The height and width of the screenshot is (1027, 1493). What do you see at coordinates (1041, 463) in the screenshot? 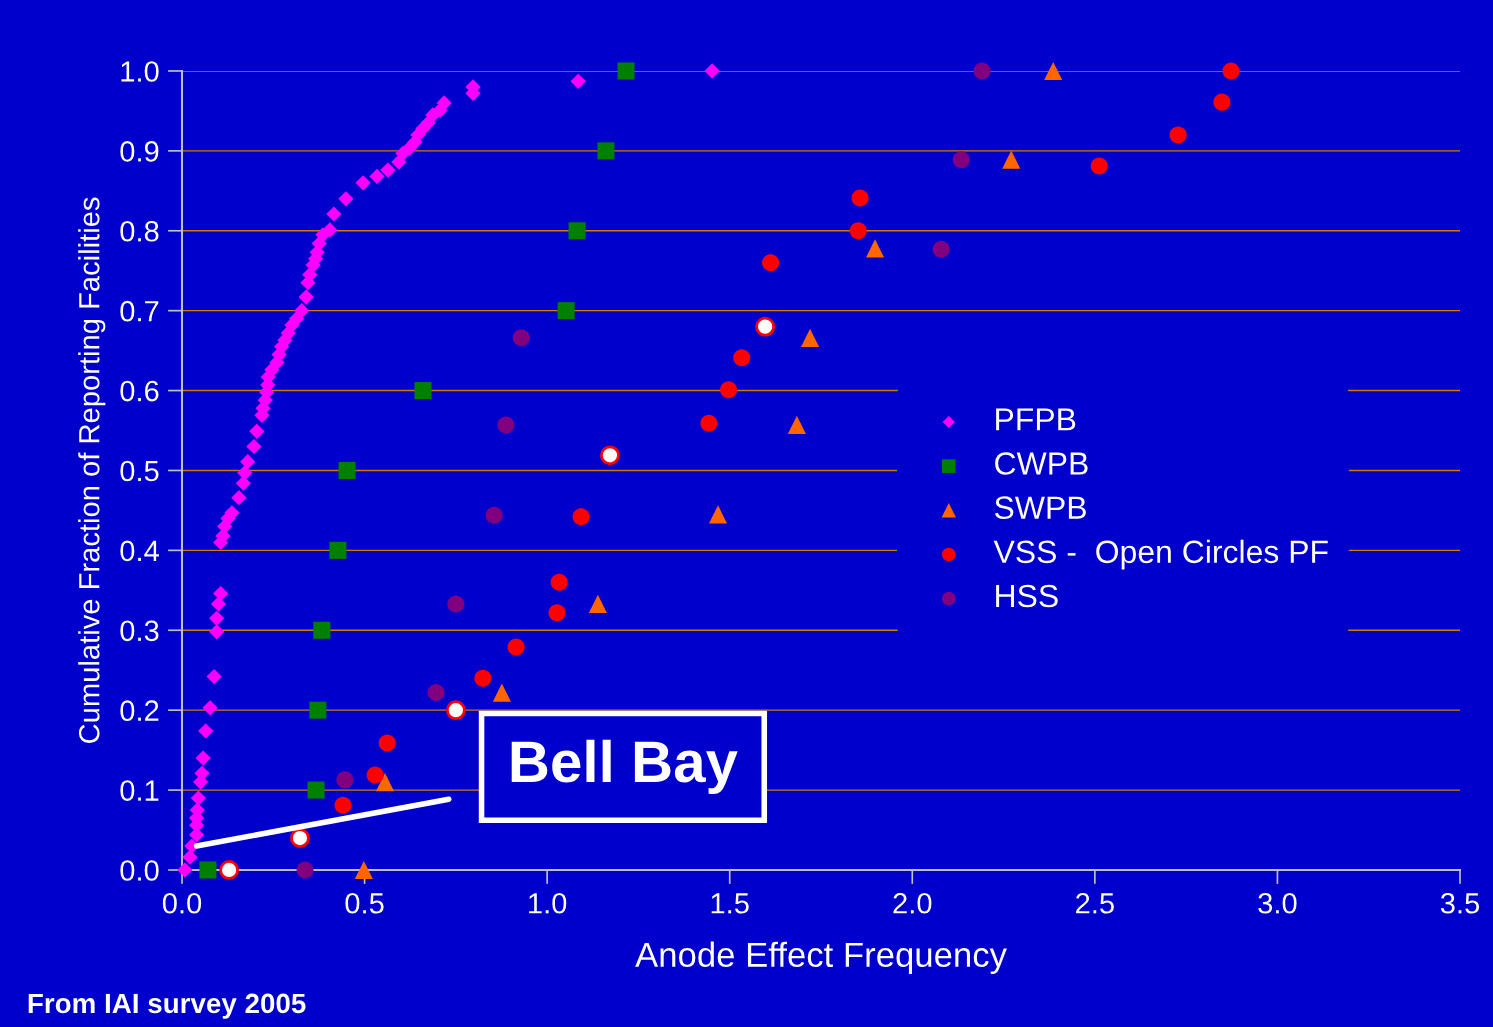
I see `legend-label: CWPB` at bounding box center [1041, 463].